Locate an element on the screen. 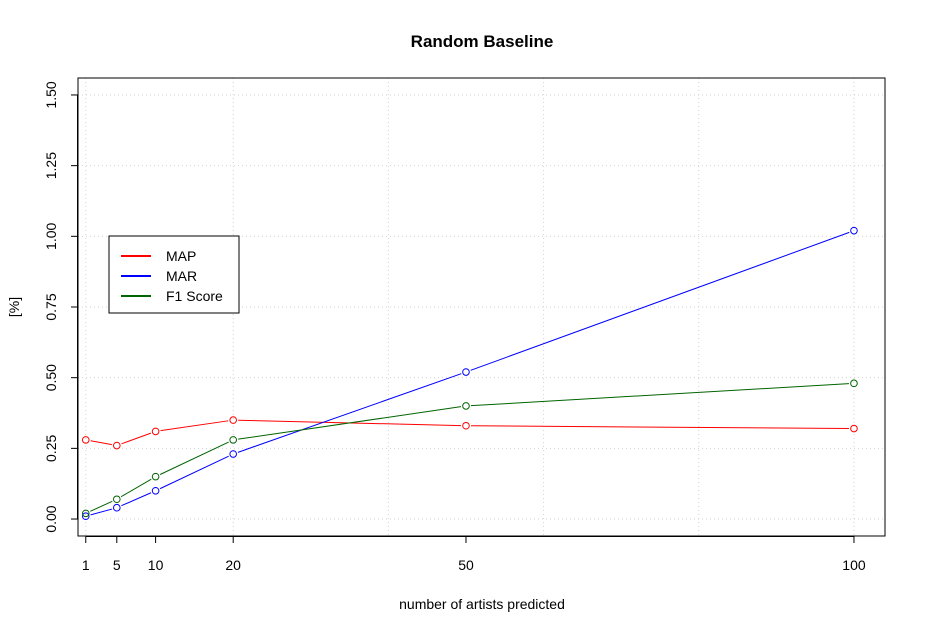  y-axis: 0.00 0.25 0.50 0.75 1.00 1.25 1.50 is located at coordinates (60, 307).